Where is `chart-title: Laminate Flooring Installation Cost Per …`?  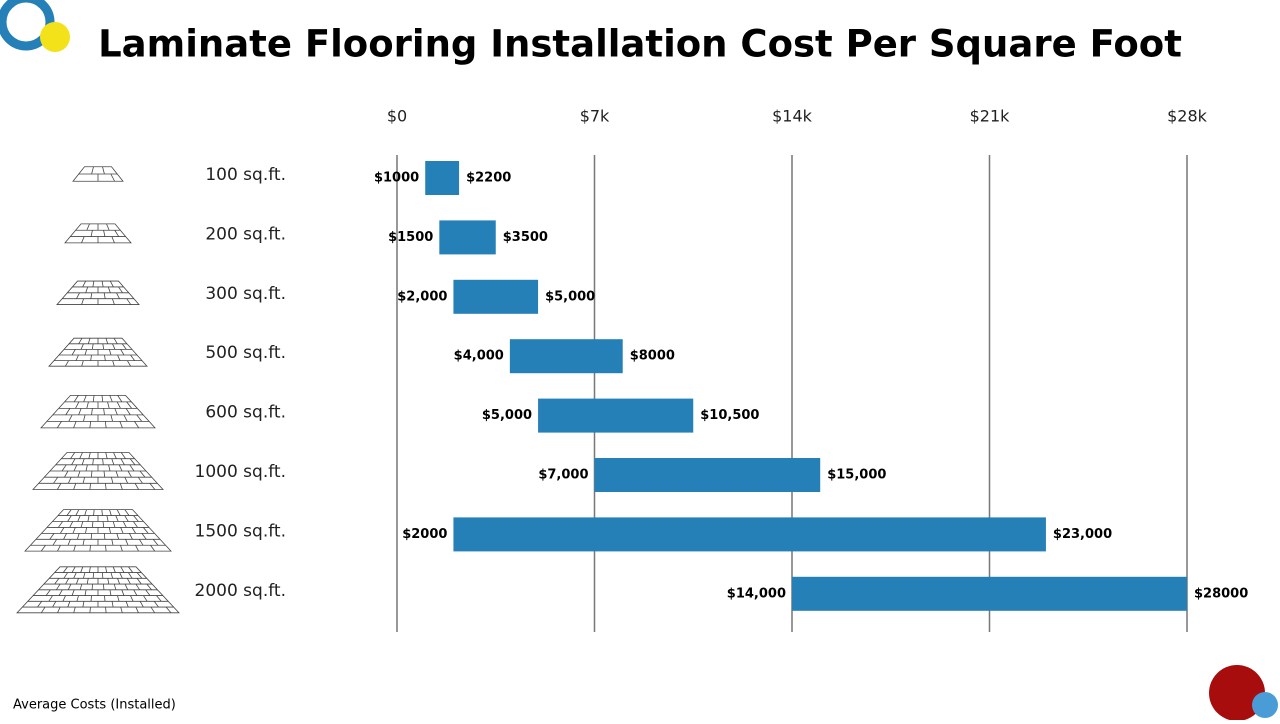
chart-title: Laminate Flooring Installation Cost Per … is located at coordinates (640, 44).